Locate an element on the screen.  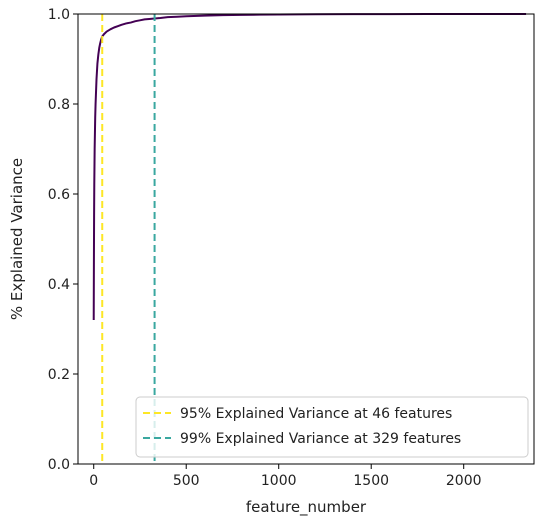
y-tick-label: 0.8 is located at coordinates (59, 105).